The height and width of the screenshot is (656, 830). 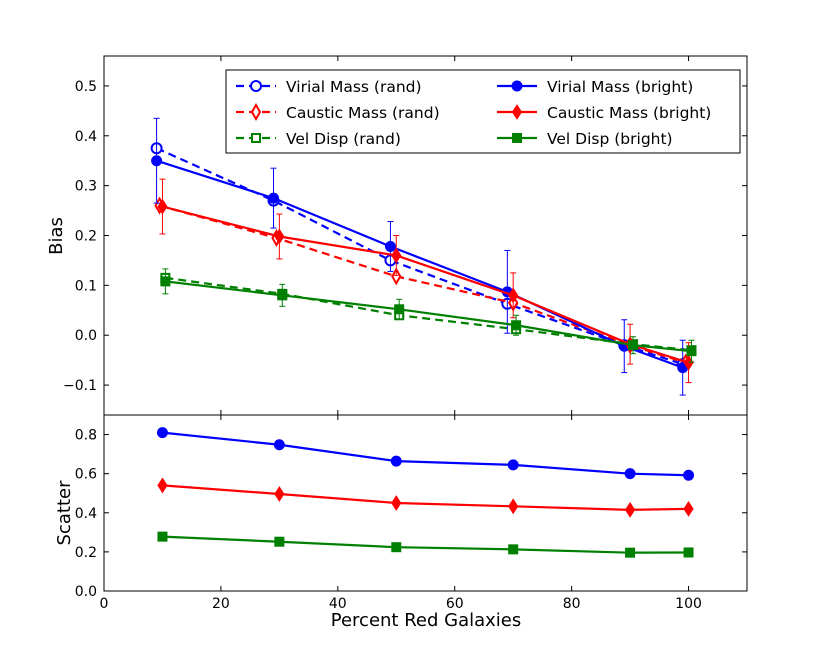 I want to click on series-caustic-mass-bright, so click(x=425, y=497).